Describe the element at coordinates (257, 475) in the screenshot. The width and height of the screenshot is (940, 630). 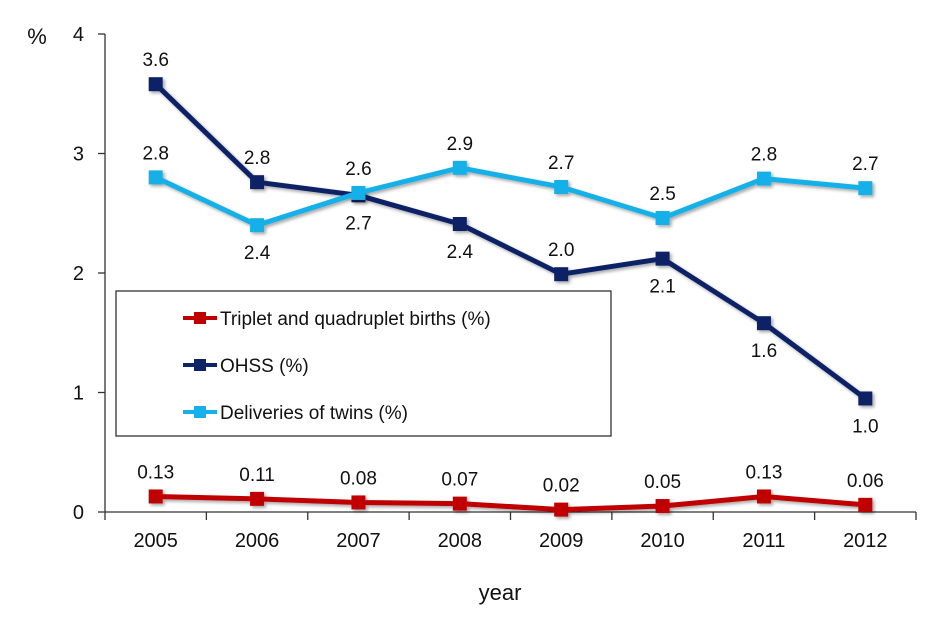
I see `data-label: 0.11` at that location.